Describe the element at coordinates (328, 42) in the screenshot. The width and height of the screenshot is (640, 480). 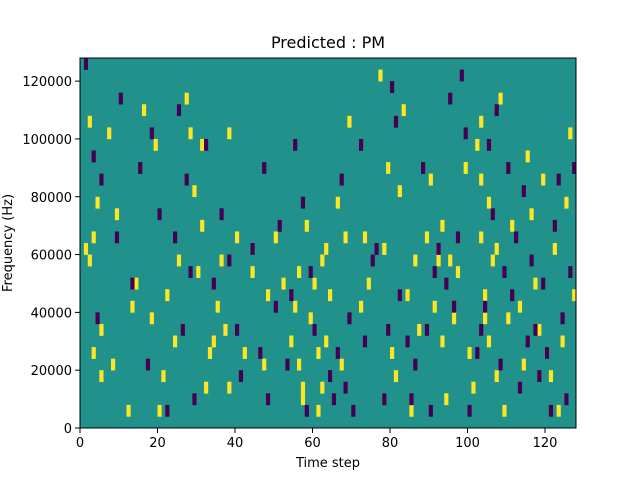
I see `chart-title: Predicted : PM` at that location.